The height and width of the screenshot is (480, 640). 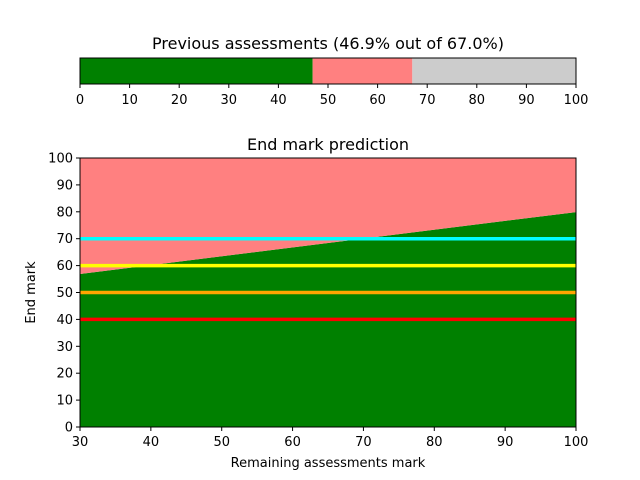 What do you see at coordinates (64, 239) in the screenshot?
I see `bottom-y-tick-label: 70` at bounding box center [64, 239].